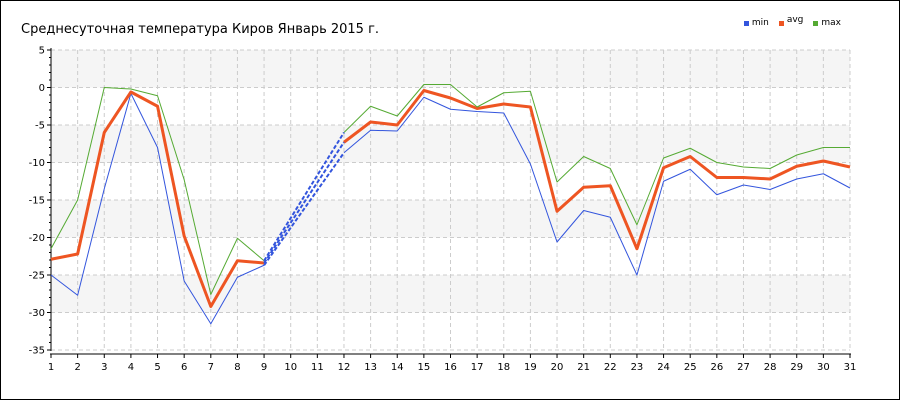 This screenshot has width=900, height=400. What do you see at coordinates (770, 367) in the screenshot?
I see `x-tick-label: 28` at bounding box center [770, 367].